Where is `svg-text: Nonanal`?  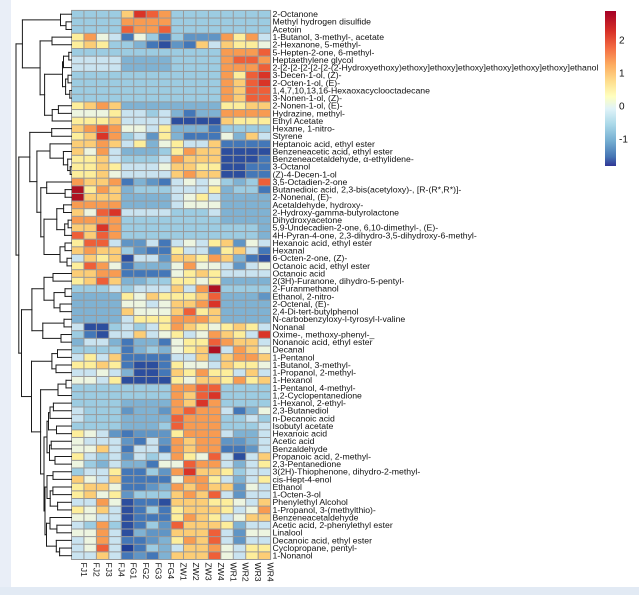
svg-text: Nonanal is located at coordinates (289, 327).